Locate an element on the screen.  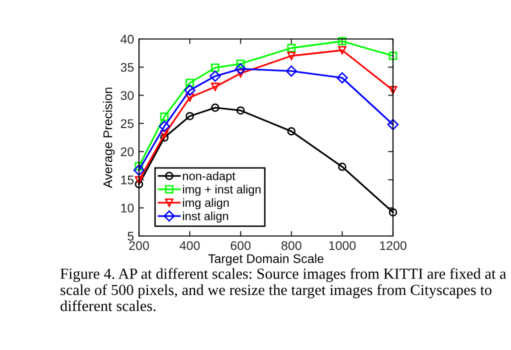
y-tick-label: 15 is located at coordinates (127, 180).